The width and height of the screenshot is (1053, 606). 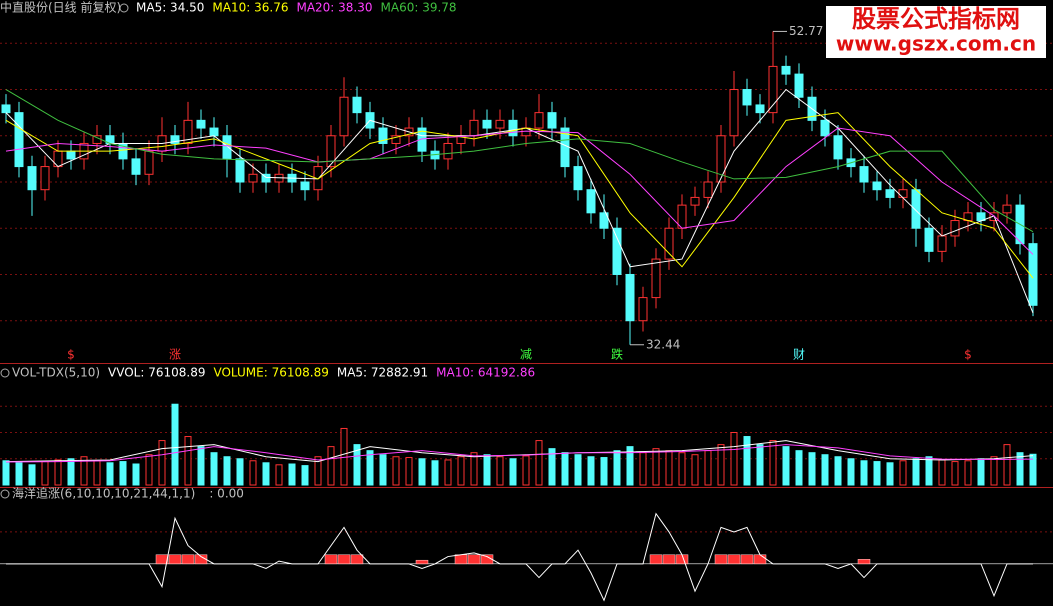 I want to click on annotation-label: 52.77, so click(x=806, y=31).